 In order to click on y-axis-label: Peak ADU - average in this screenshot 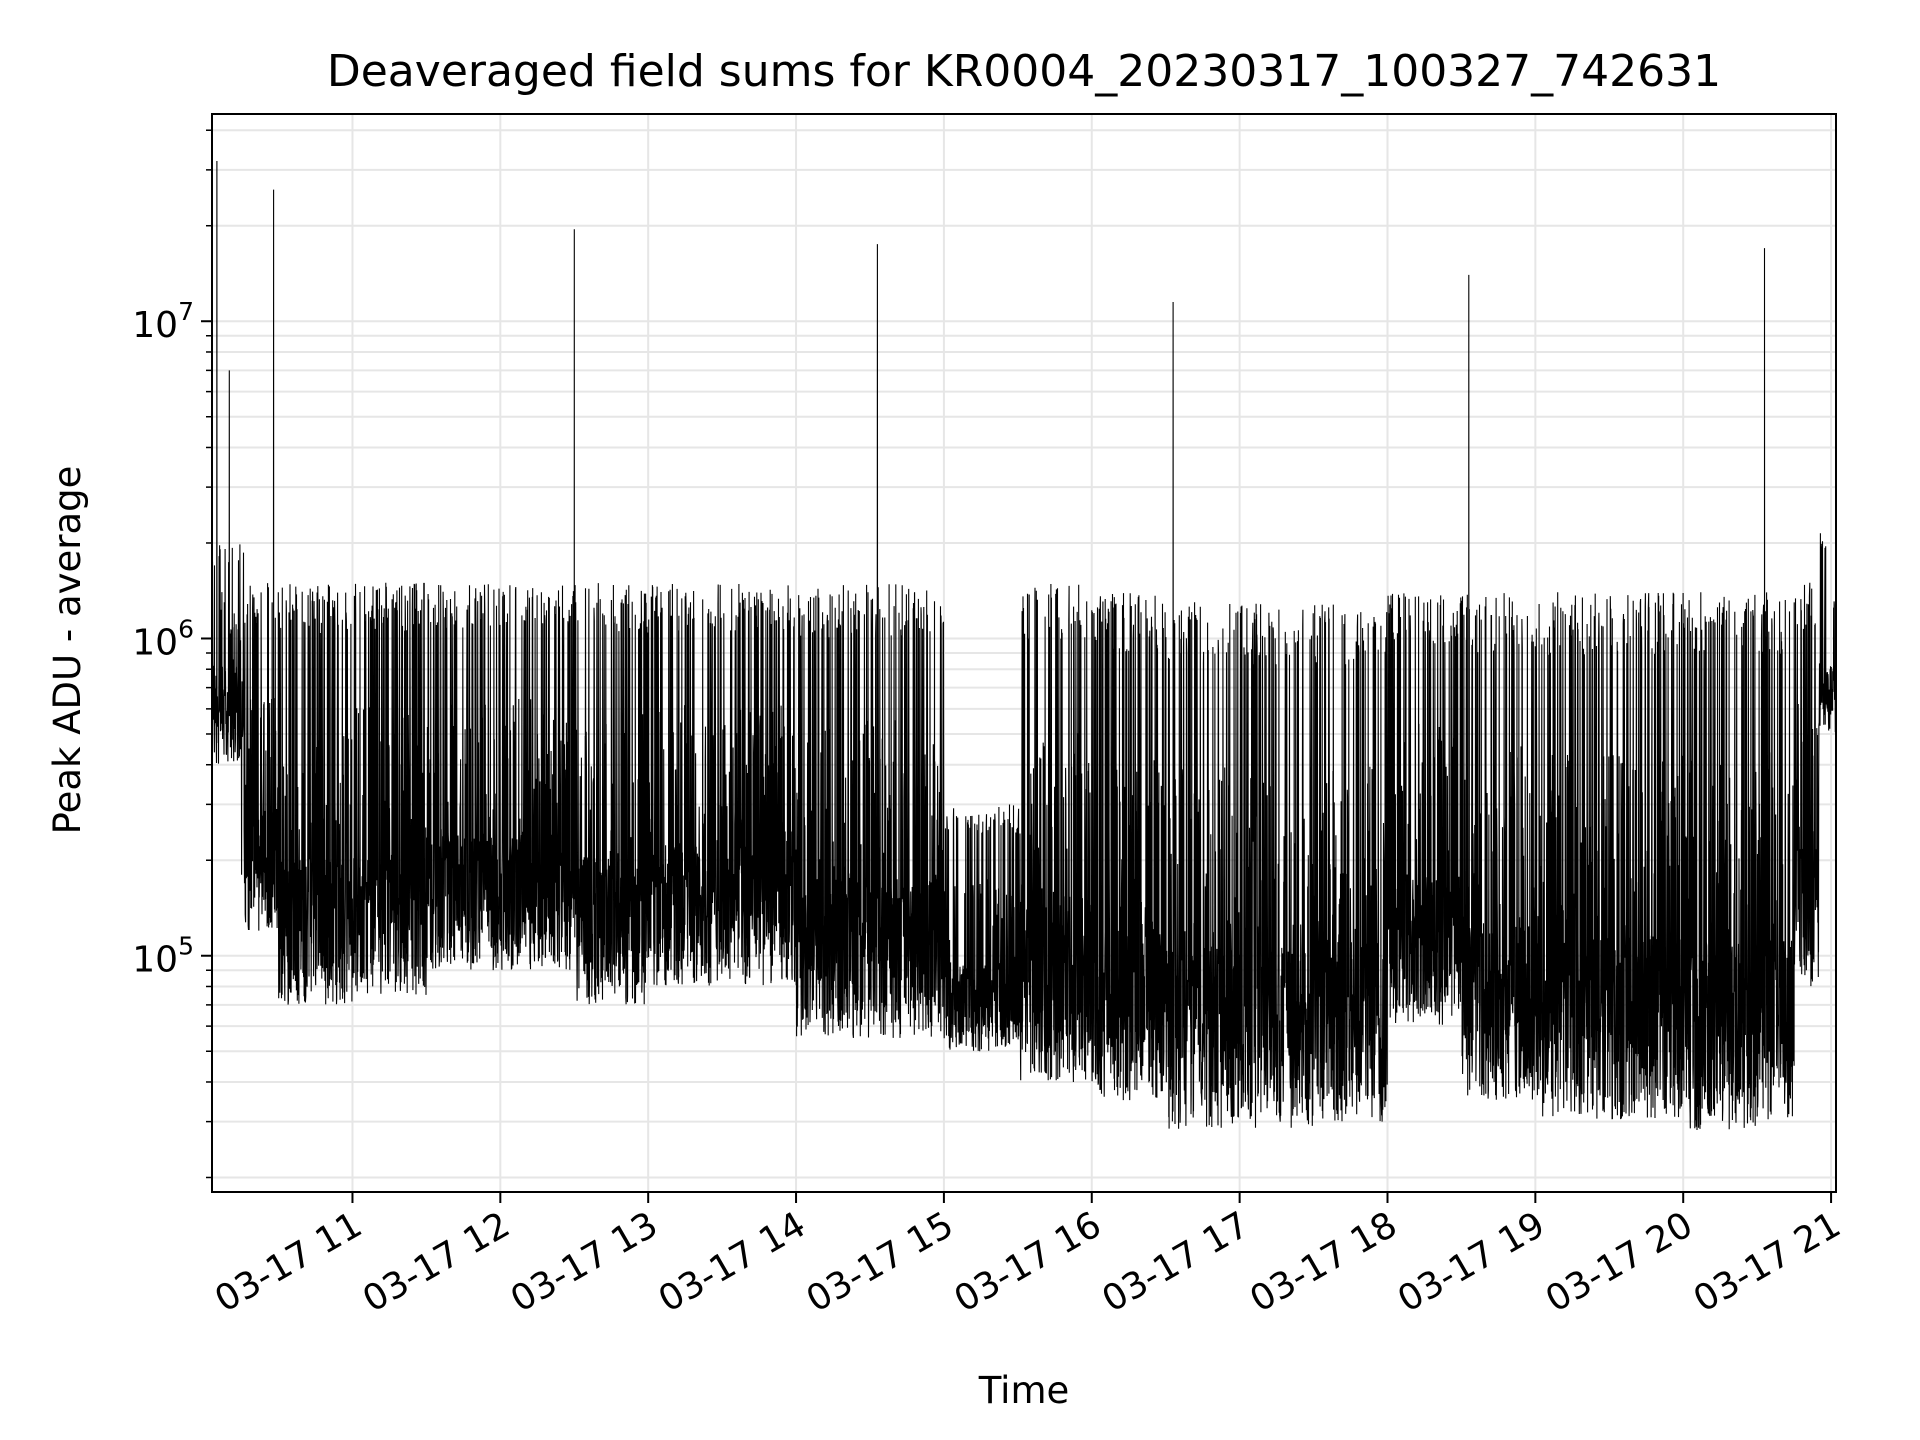, I will do `click(67, 650)`.